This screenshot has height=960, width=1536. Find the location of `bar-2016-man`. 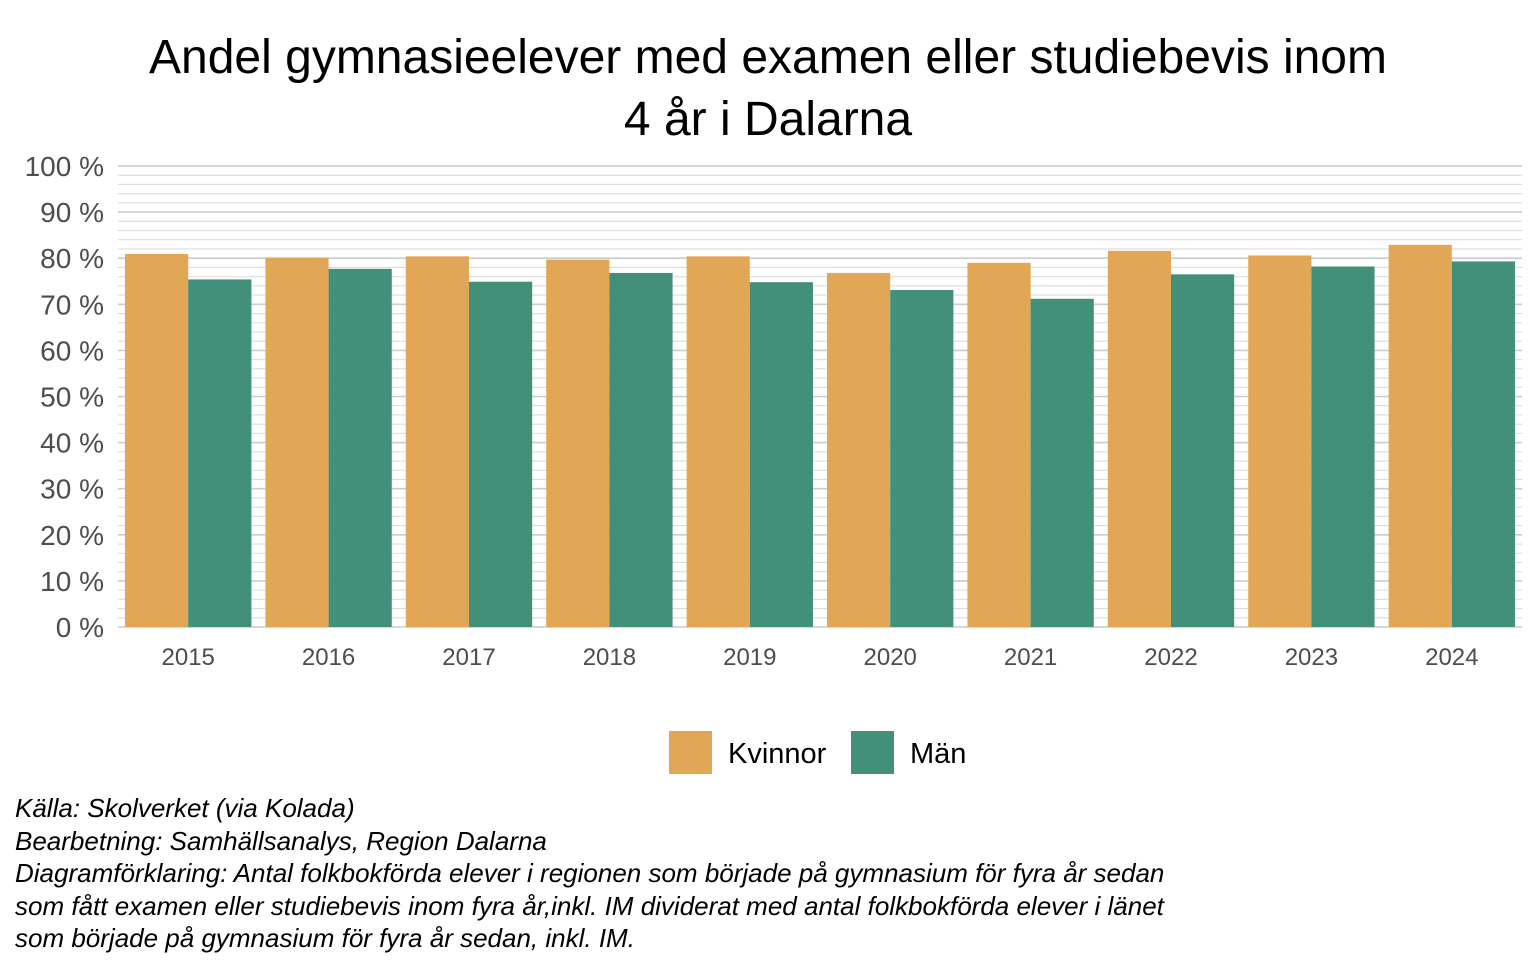

bar-2016-man is located at coordinates (360, 447).